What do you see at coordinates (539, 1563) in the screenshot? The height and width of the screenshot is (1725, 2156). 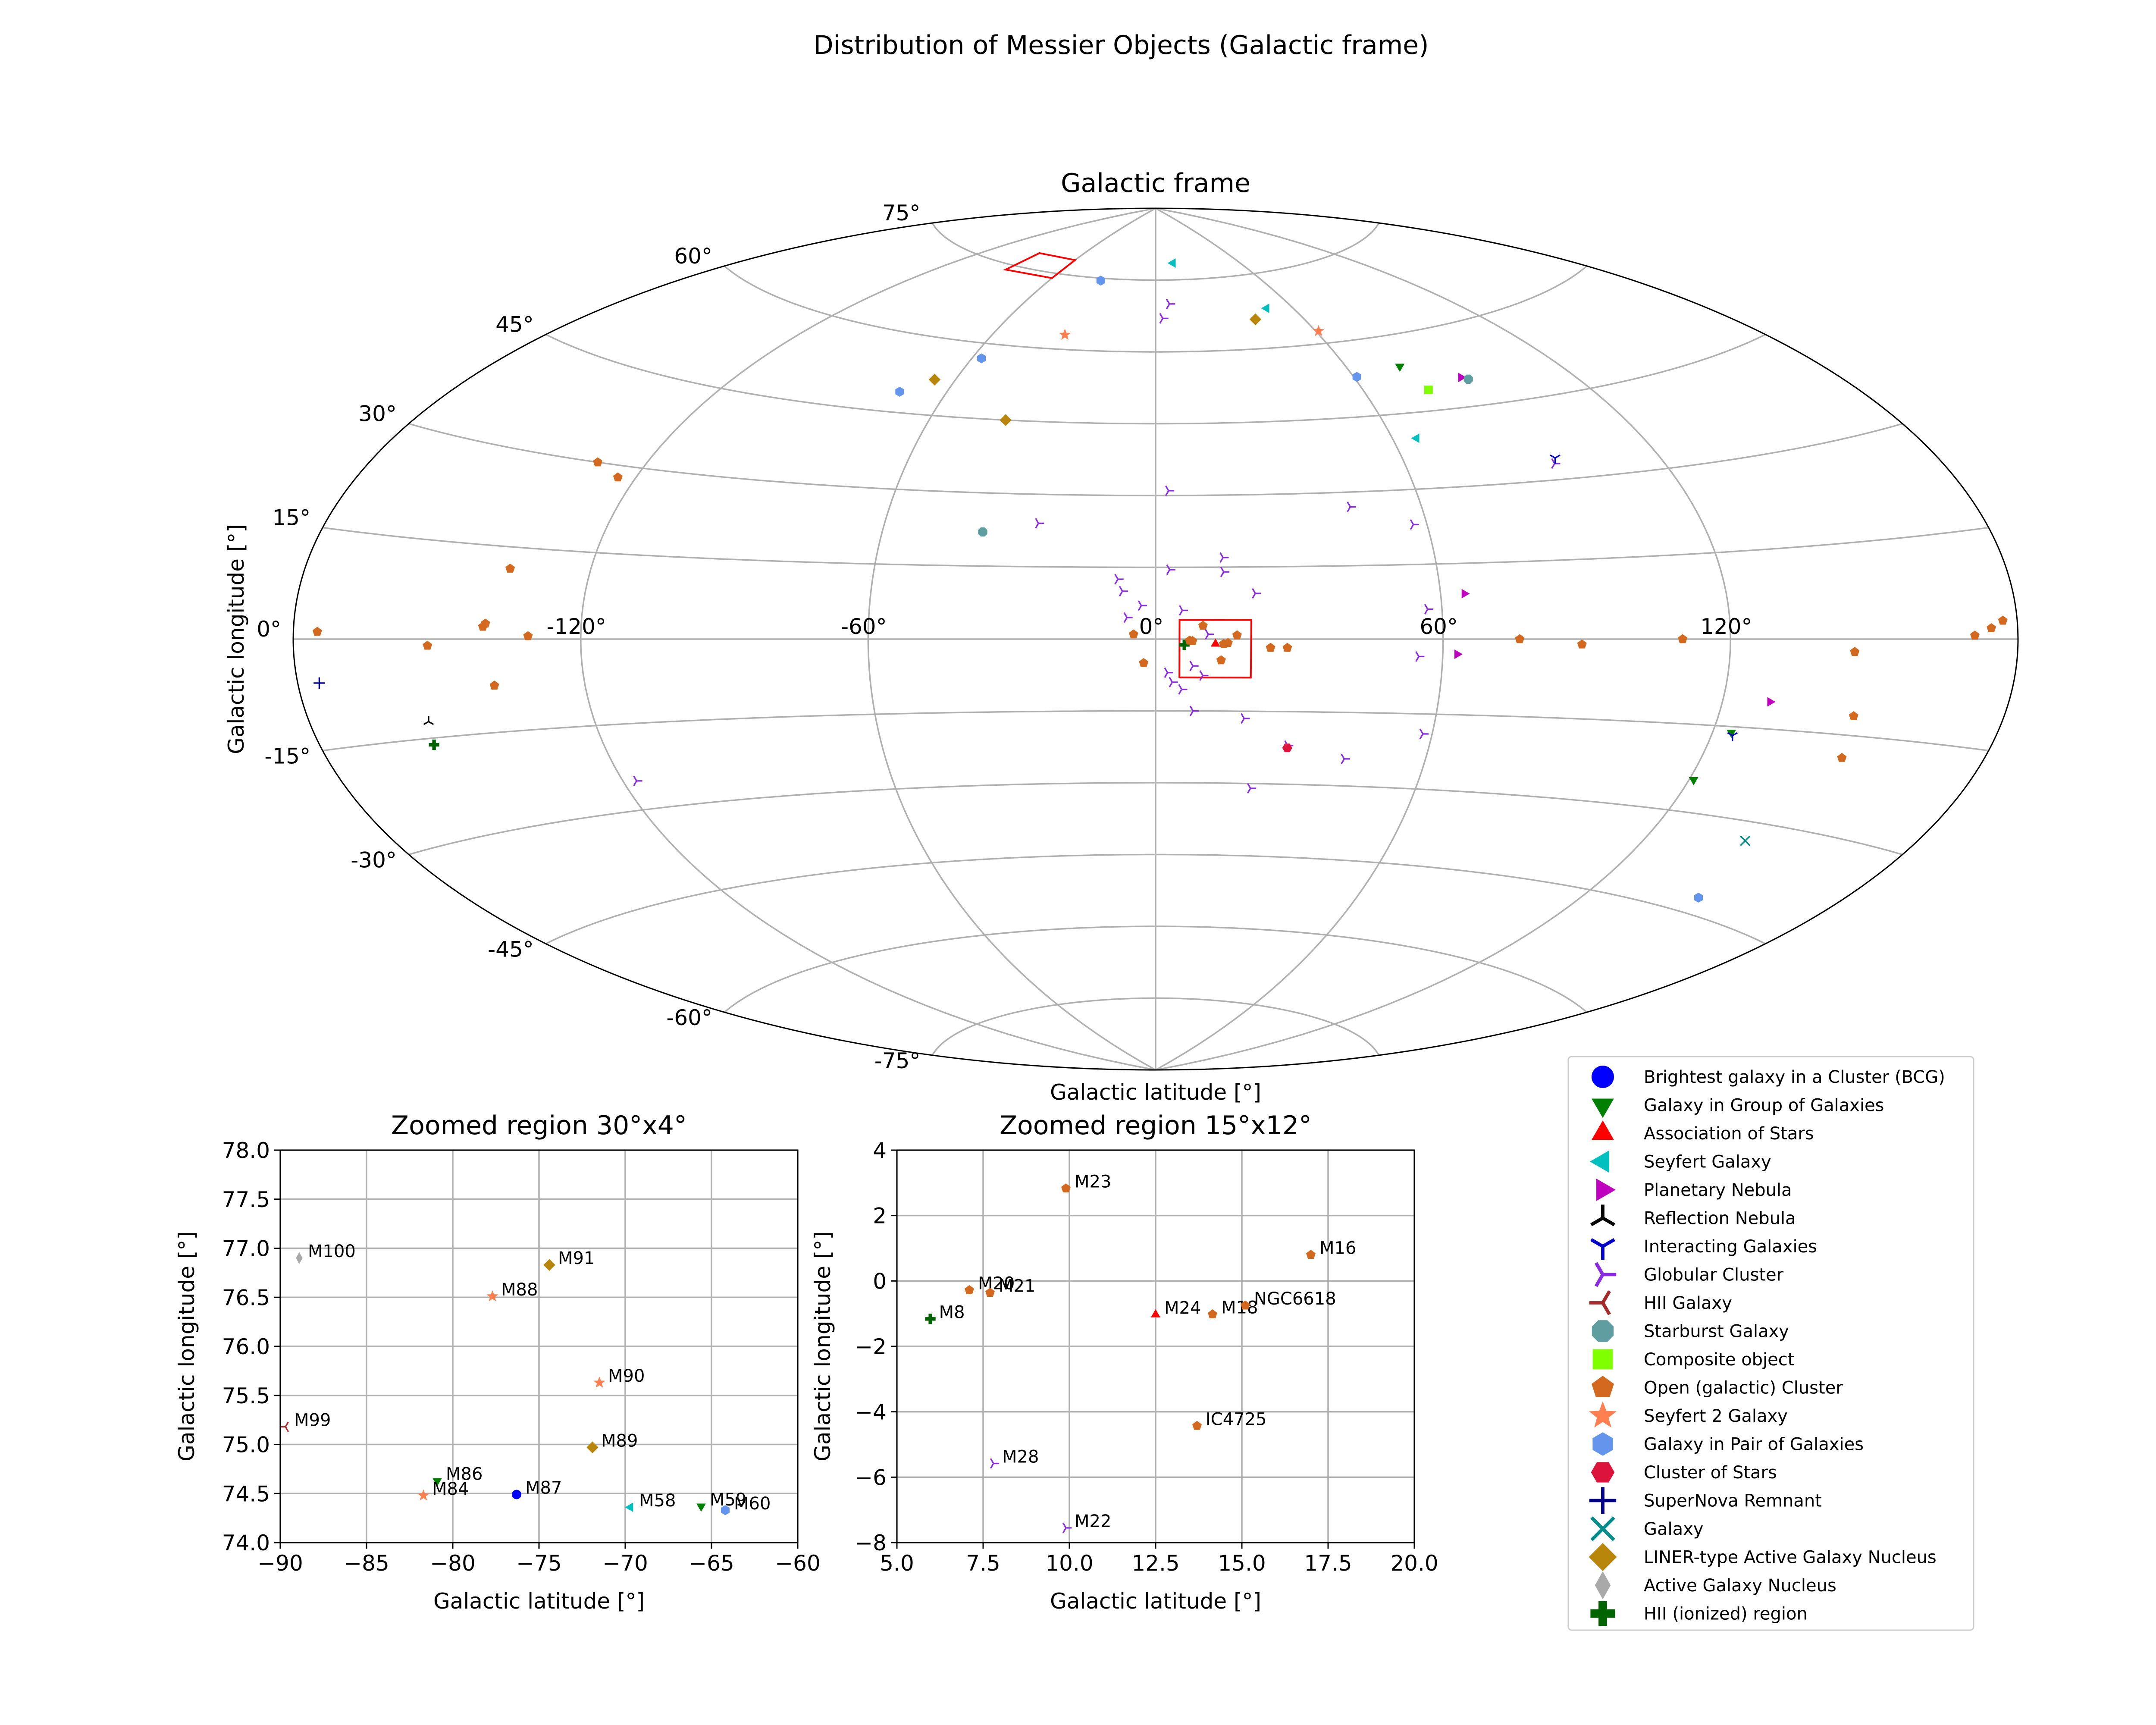 I see `z1-xtick-label: −75` at bounding box center [539, 1563].